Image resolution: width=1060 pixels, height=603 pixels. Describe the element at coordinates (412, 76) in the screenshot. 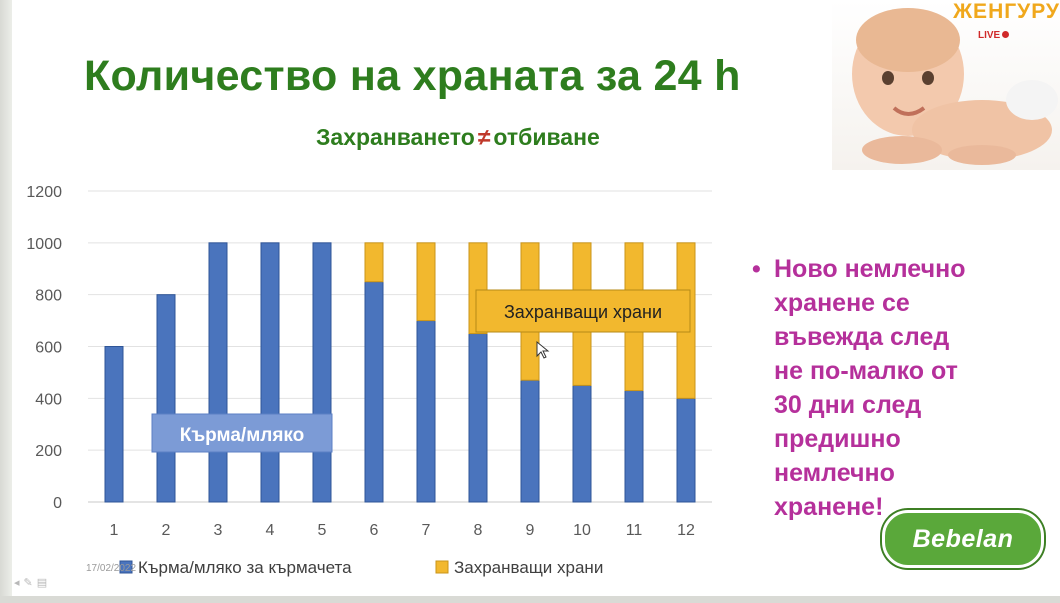

I see `slide-title: Количество на храната за 24 h` at that location.